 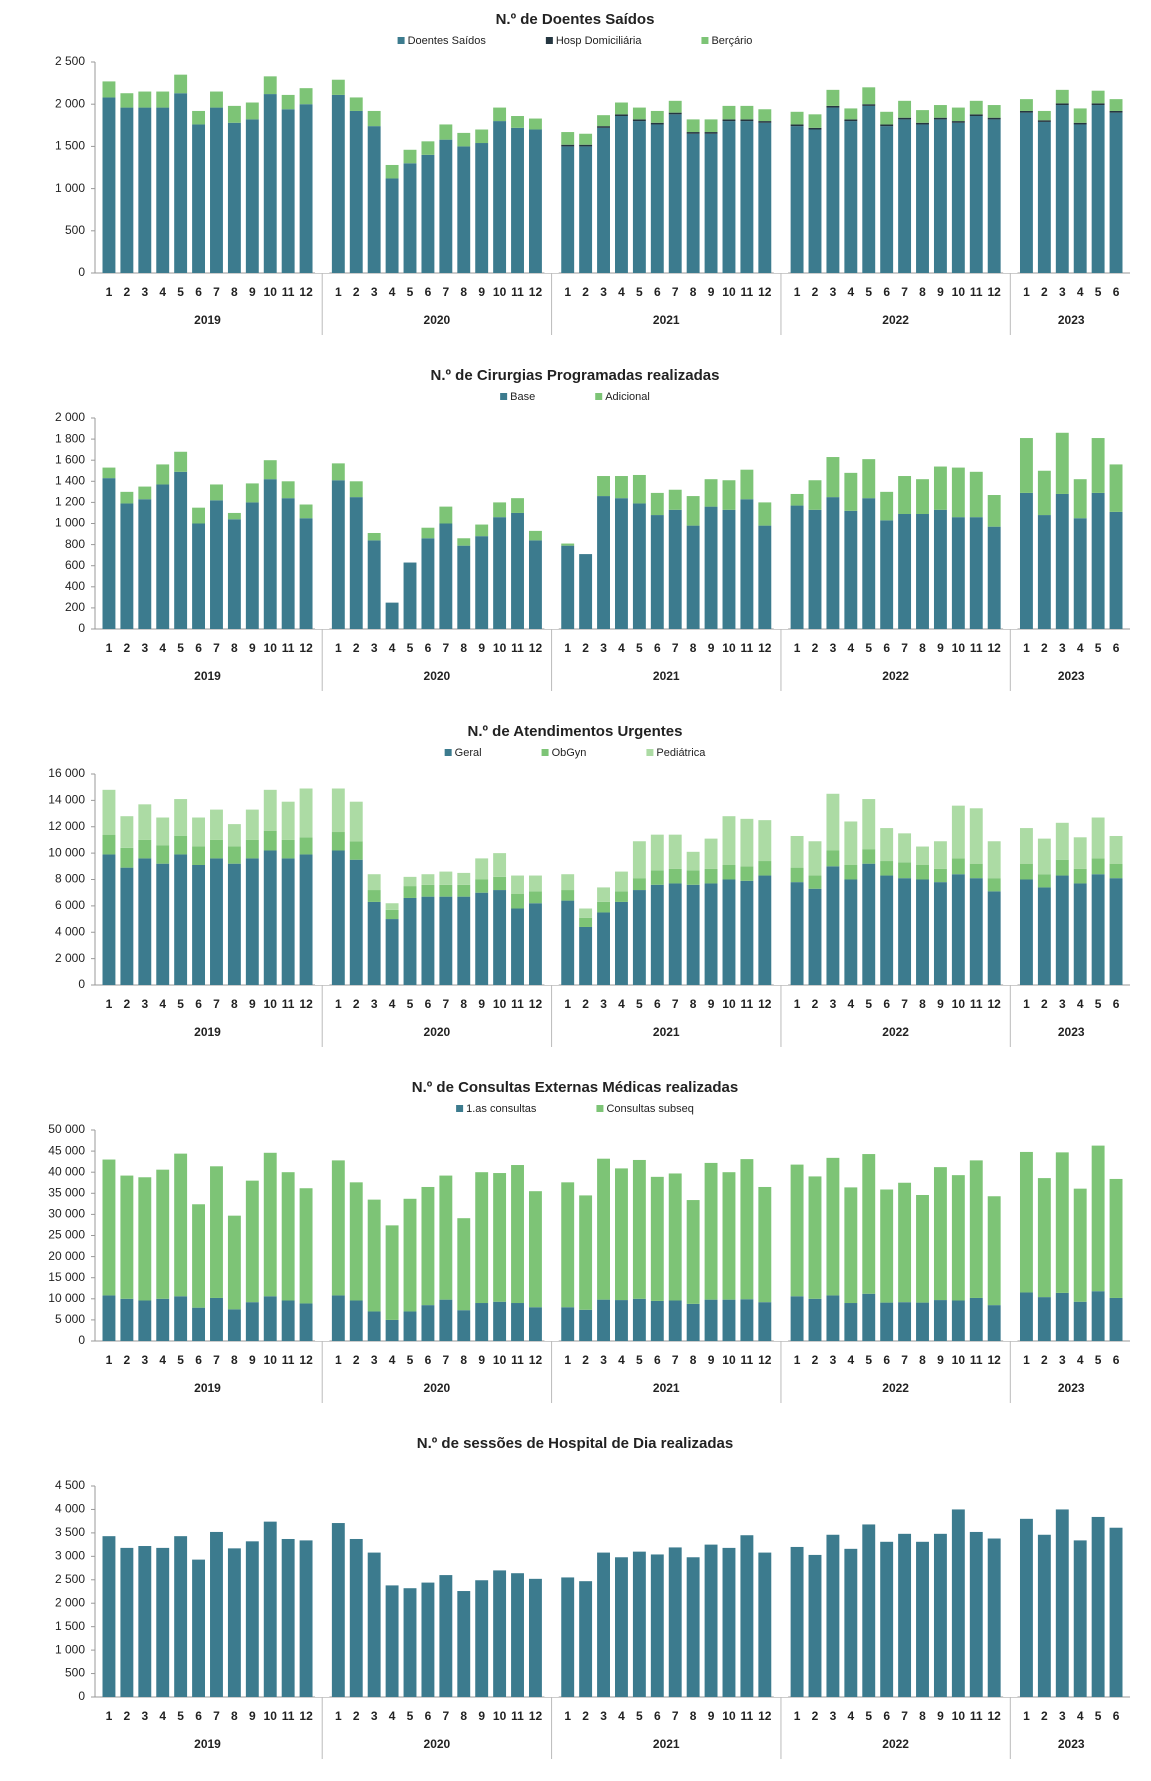 I want to click on year-label: 2022, so click(x=895, y=1744).